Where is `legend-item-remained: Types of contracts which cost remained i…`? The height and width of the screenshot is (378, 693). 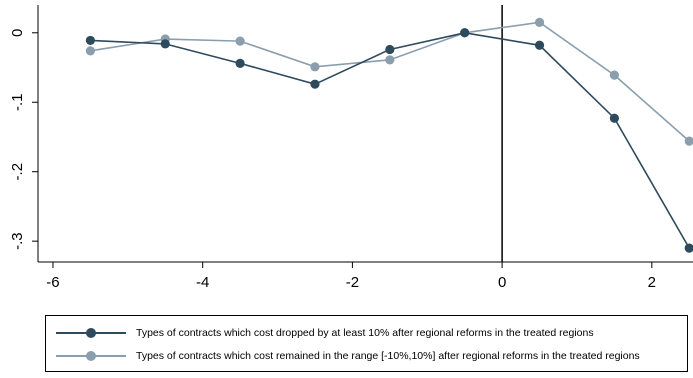
legend-item-remained: Types of contracts which cost remained i… is located at coordinates (348, 356).